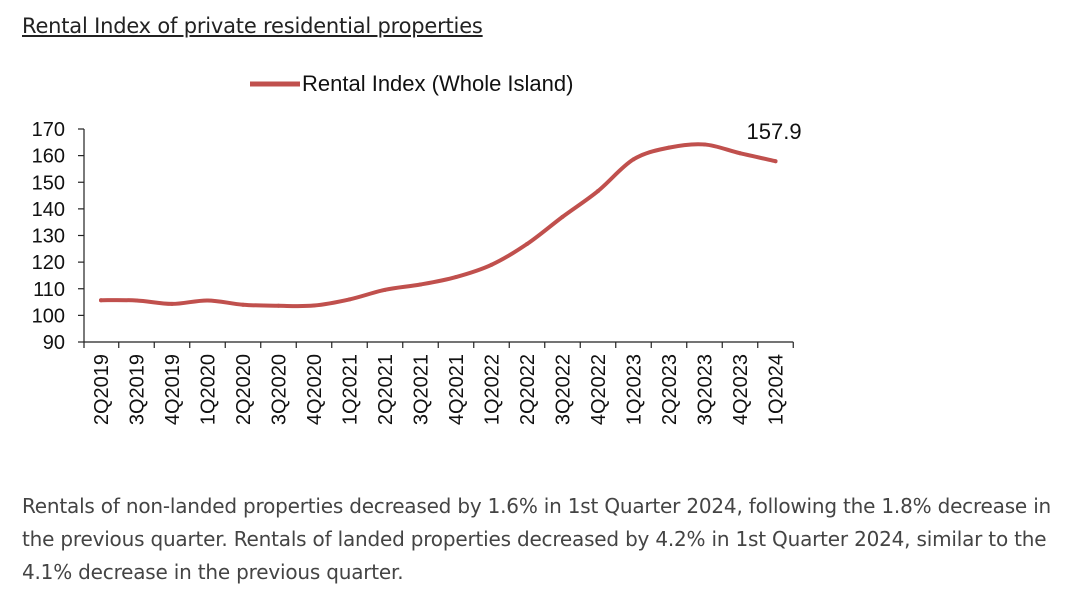  I want to click on last-value-label: 157.9, so click(774, 131).